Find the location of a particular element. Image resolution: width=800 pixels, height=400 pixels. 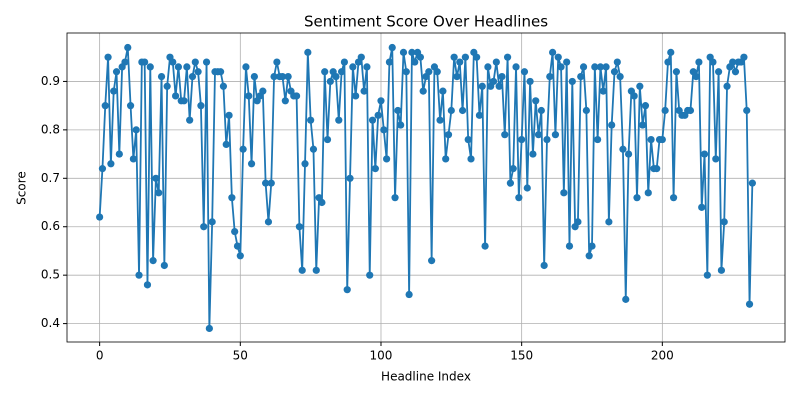

y-tick-label: 0.5 is located at coordinates (50, 275).